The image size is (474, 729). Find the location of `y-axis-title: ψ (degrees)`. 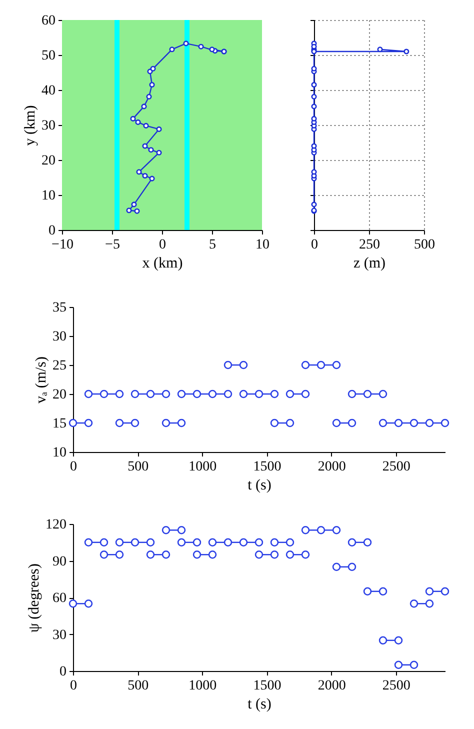

y-axis-title: ψ (degrees) is located at coordinates (34, 598).